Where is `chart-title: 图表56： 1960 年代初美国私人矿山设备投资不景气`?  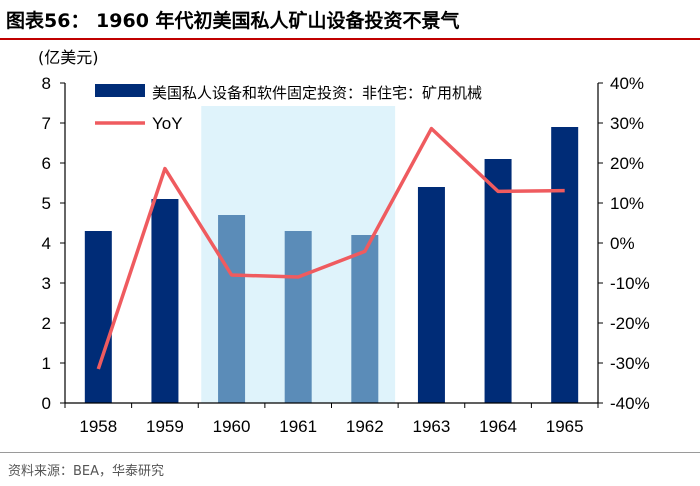 chart-title: 图表56： 1960 年代初美国私人矿山设备投资不景气 is located at coordinates (233, 21).